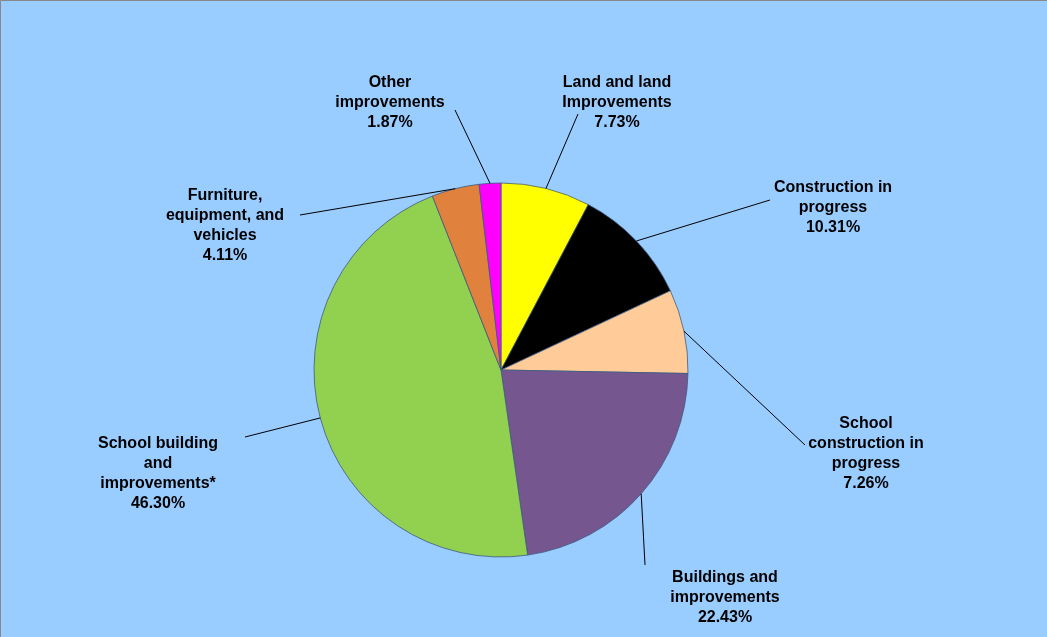 The height and width of the screenshot is (637, 1047). I want to click on data-label: 1.87%, so click(390, 121).